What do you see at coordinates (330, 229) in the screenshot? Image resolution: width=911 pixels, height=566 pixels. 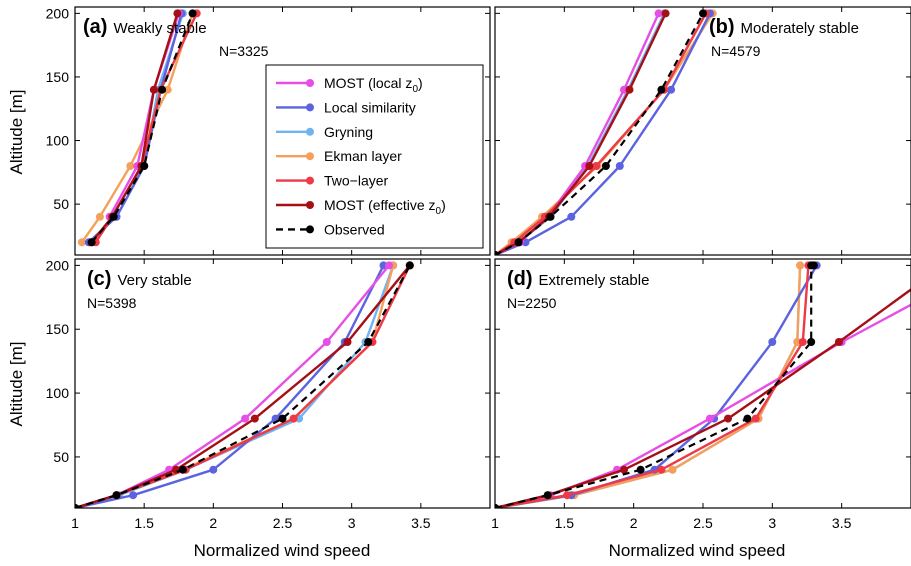 I see `legend-entry: Observed` at bounding box center [330, 229].